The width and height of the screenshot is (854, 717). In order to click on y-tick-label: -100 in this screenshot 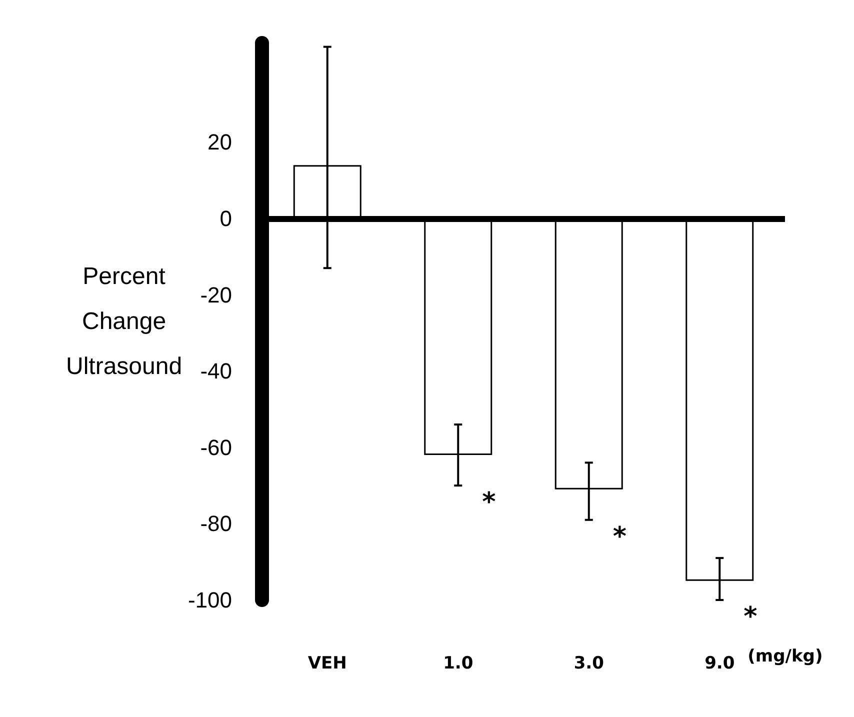, I will do `click(210, 600)`.